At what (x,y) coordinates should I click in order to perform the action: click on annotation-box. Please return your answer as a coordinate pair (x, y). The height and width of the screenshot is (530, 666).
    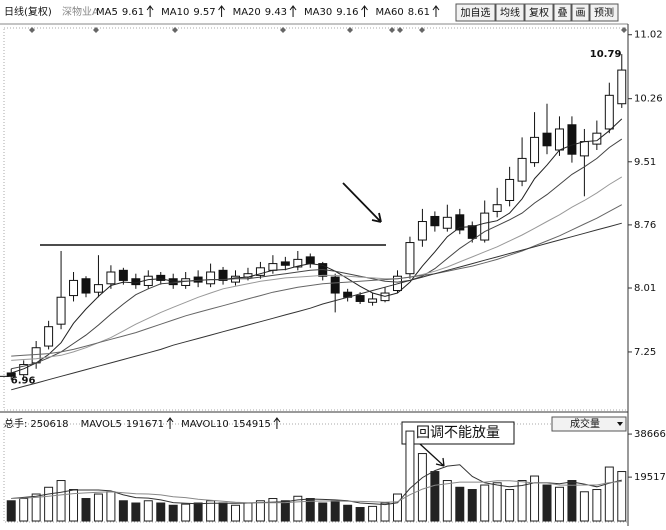
    Looking at the image, I should click on (458, 433).